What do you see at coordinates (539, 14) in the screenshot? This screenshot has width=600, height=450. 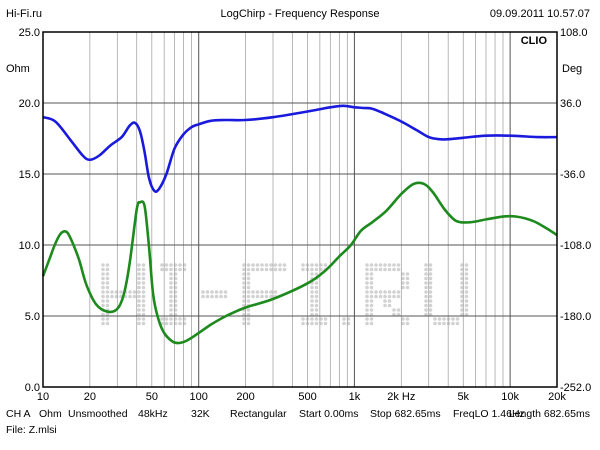 I see `timestamp: 09.09.2011 10.57.07` at bounding box center [539, 14].